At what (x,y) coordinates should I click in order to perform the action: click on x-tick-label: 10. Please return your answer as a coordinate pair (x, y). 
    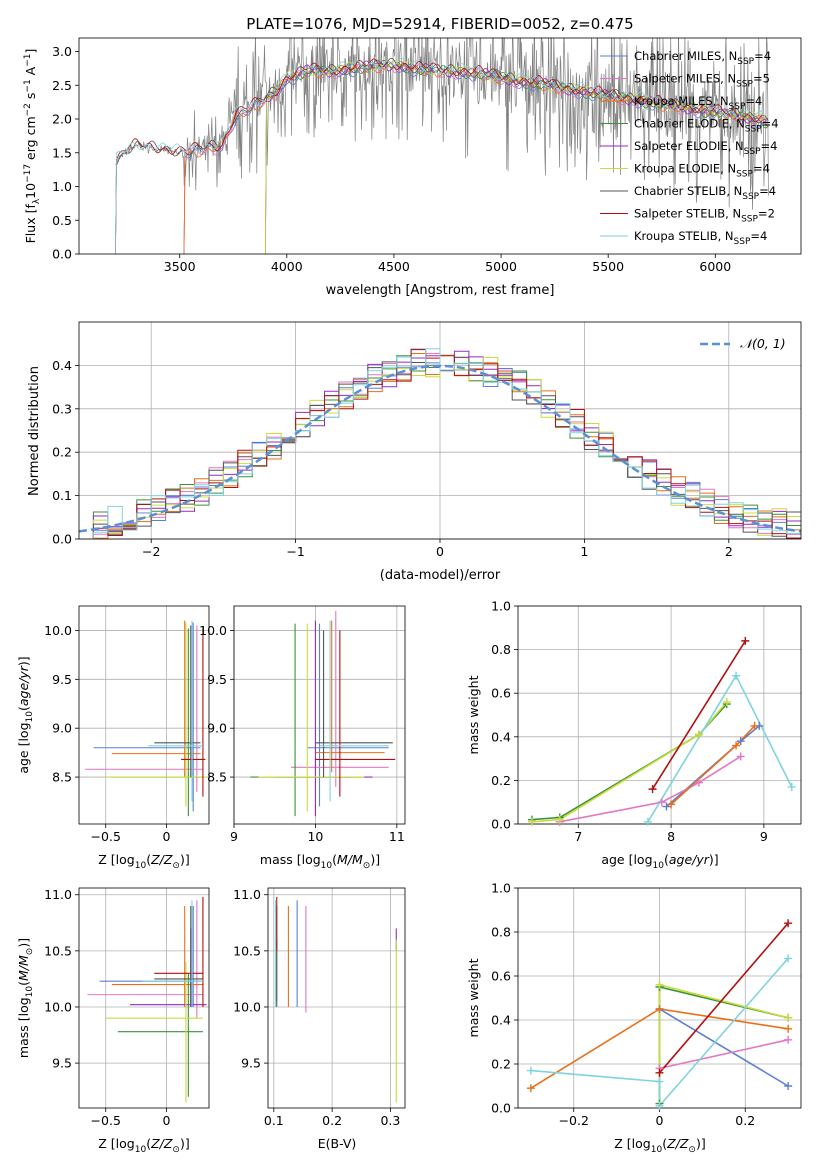
    Looking at the image, I should click on (315, 836).